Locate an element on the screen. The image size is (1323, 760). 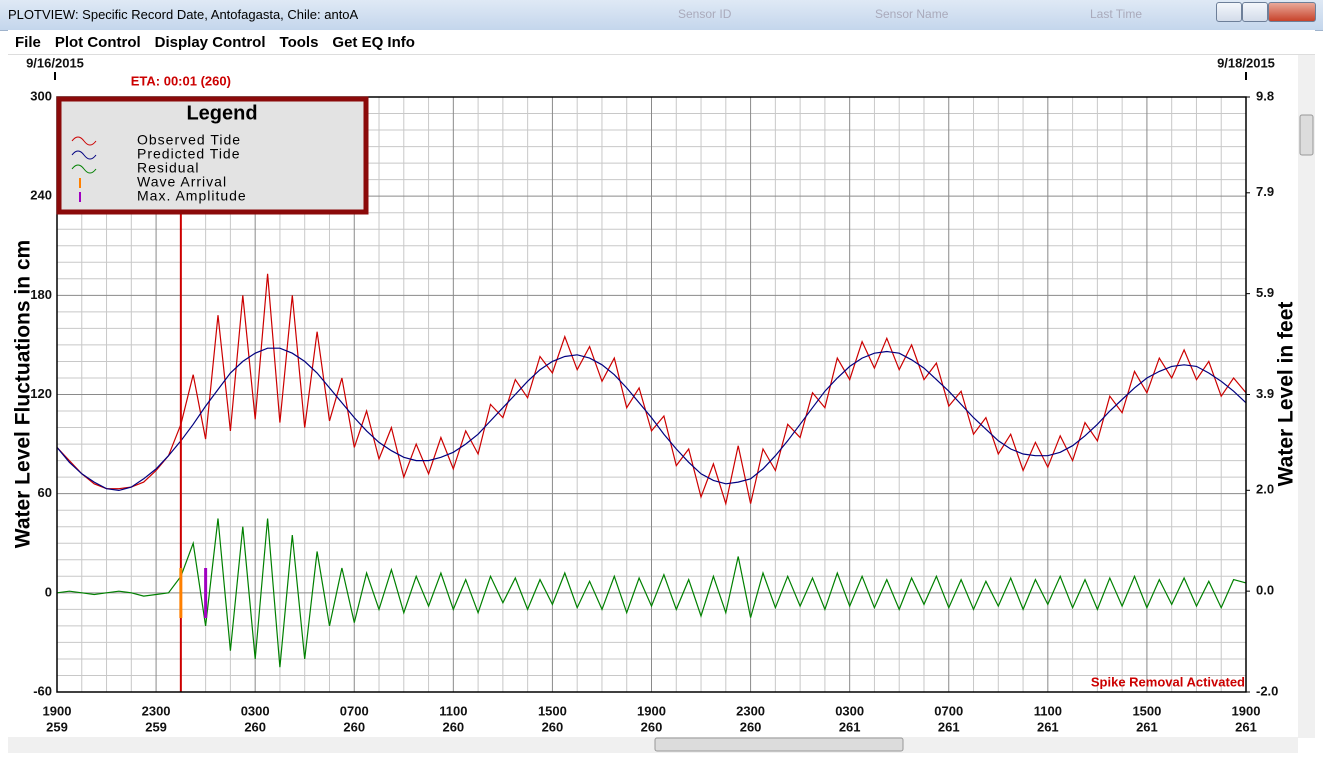
y-tick-label: -60 is located at coordinates (42, 690).